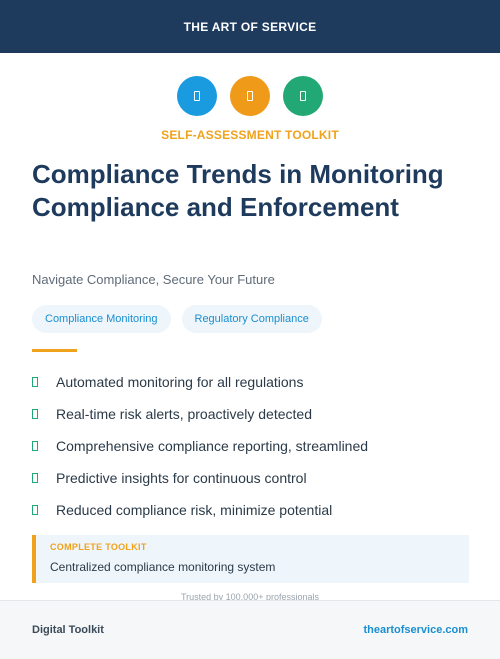 This screenshot has height=659, width=500. Describe the element at coordinates (250, 629) in the screenshot. I see `footer-bar: Digital Toolkit theartofservice.com` at that location.